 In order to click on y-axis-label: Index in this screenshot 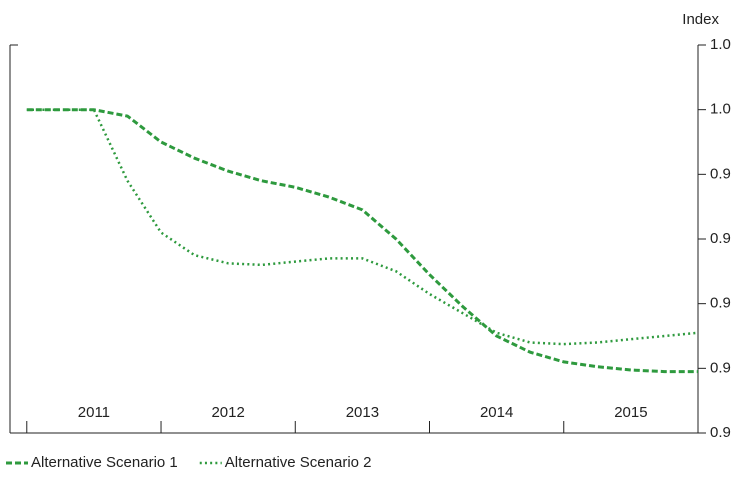, I will do `click(700, 19)`.